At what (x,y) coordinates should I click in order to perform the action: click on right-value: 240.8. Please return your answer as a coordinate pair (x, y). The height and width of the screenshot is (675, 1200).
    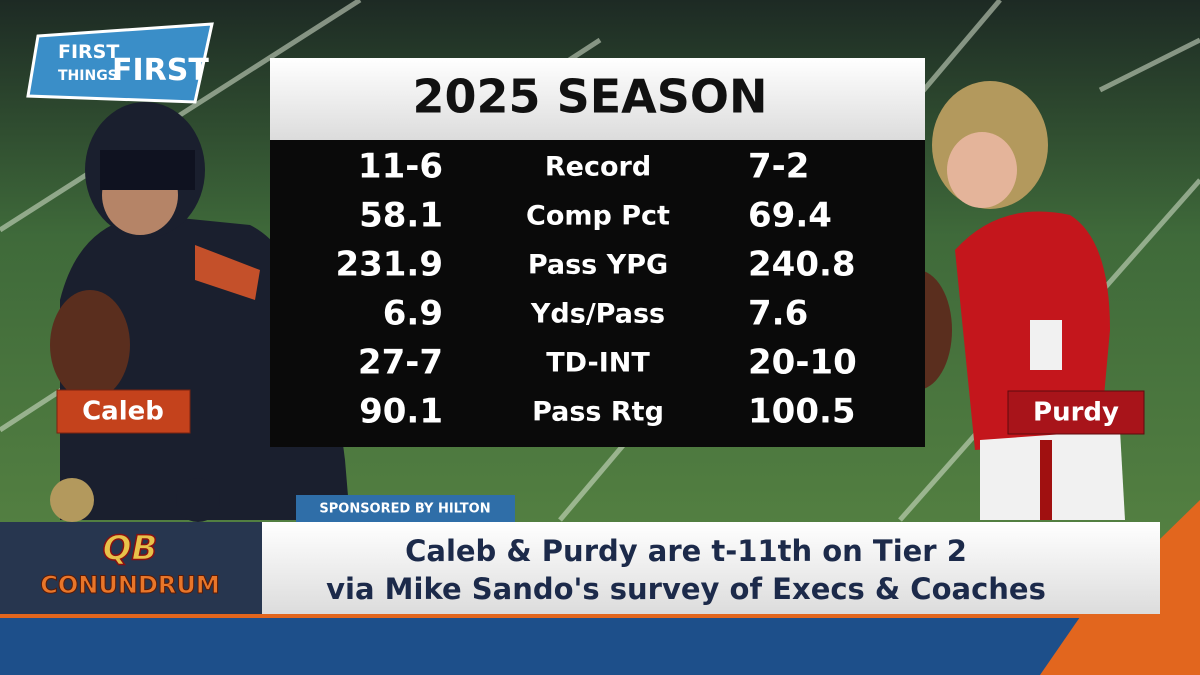
    Looking at the image, I should click on (802, 265).